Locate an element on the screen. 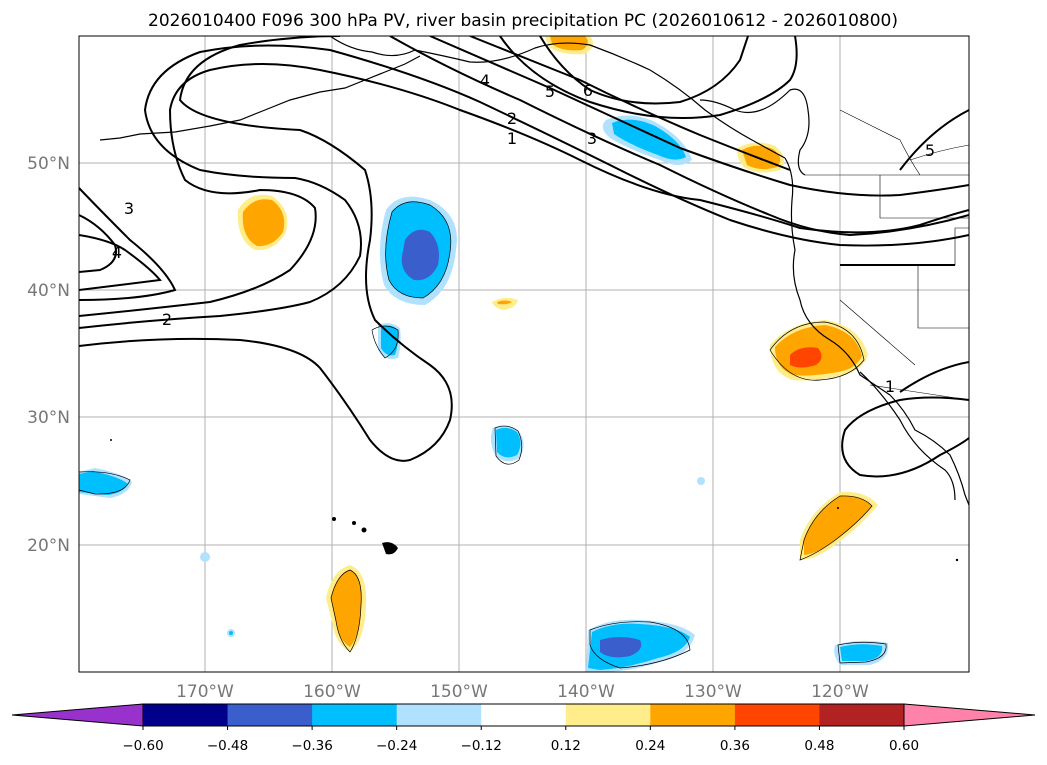 The image size is (1047, 765). colorbar-tick-label: 0.12 is located at coordinates (566, 746).